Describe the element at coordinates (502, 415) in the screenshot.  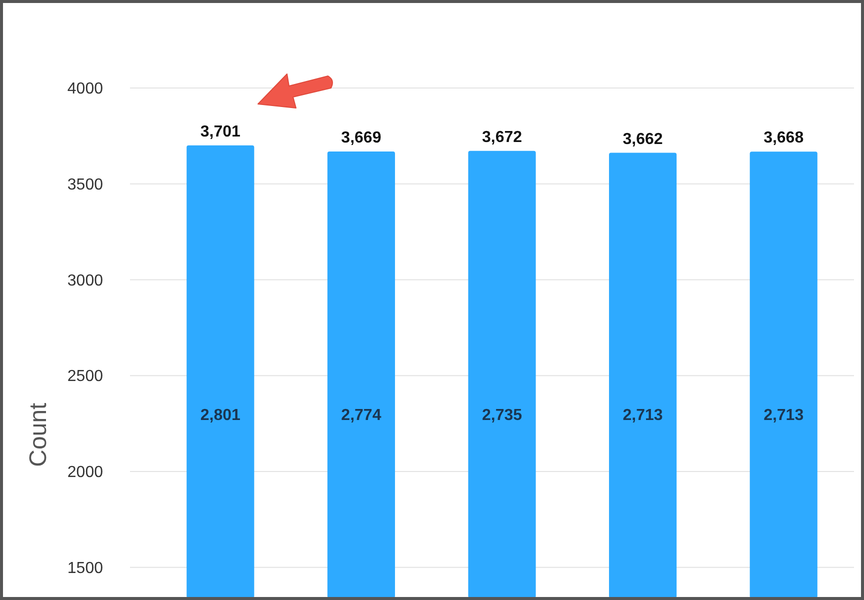
I see `annotation: 2,735` at that location.